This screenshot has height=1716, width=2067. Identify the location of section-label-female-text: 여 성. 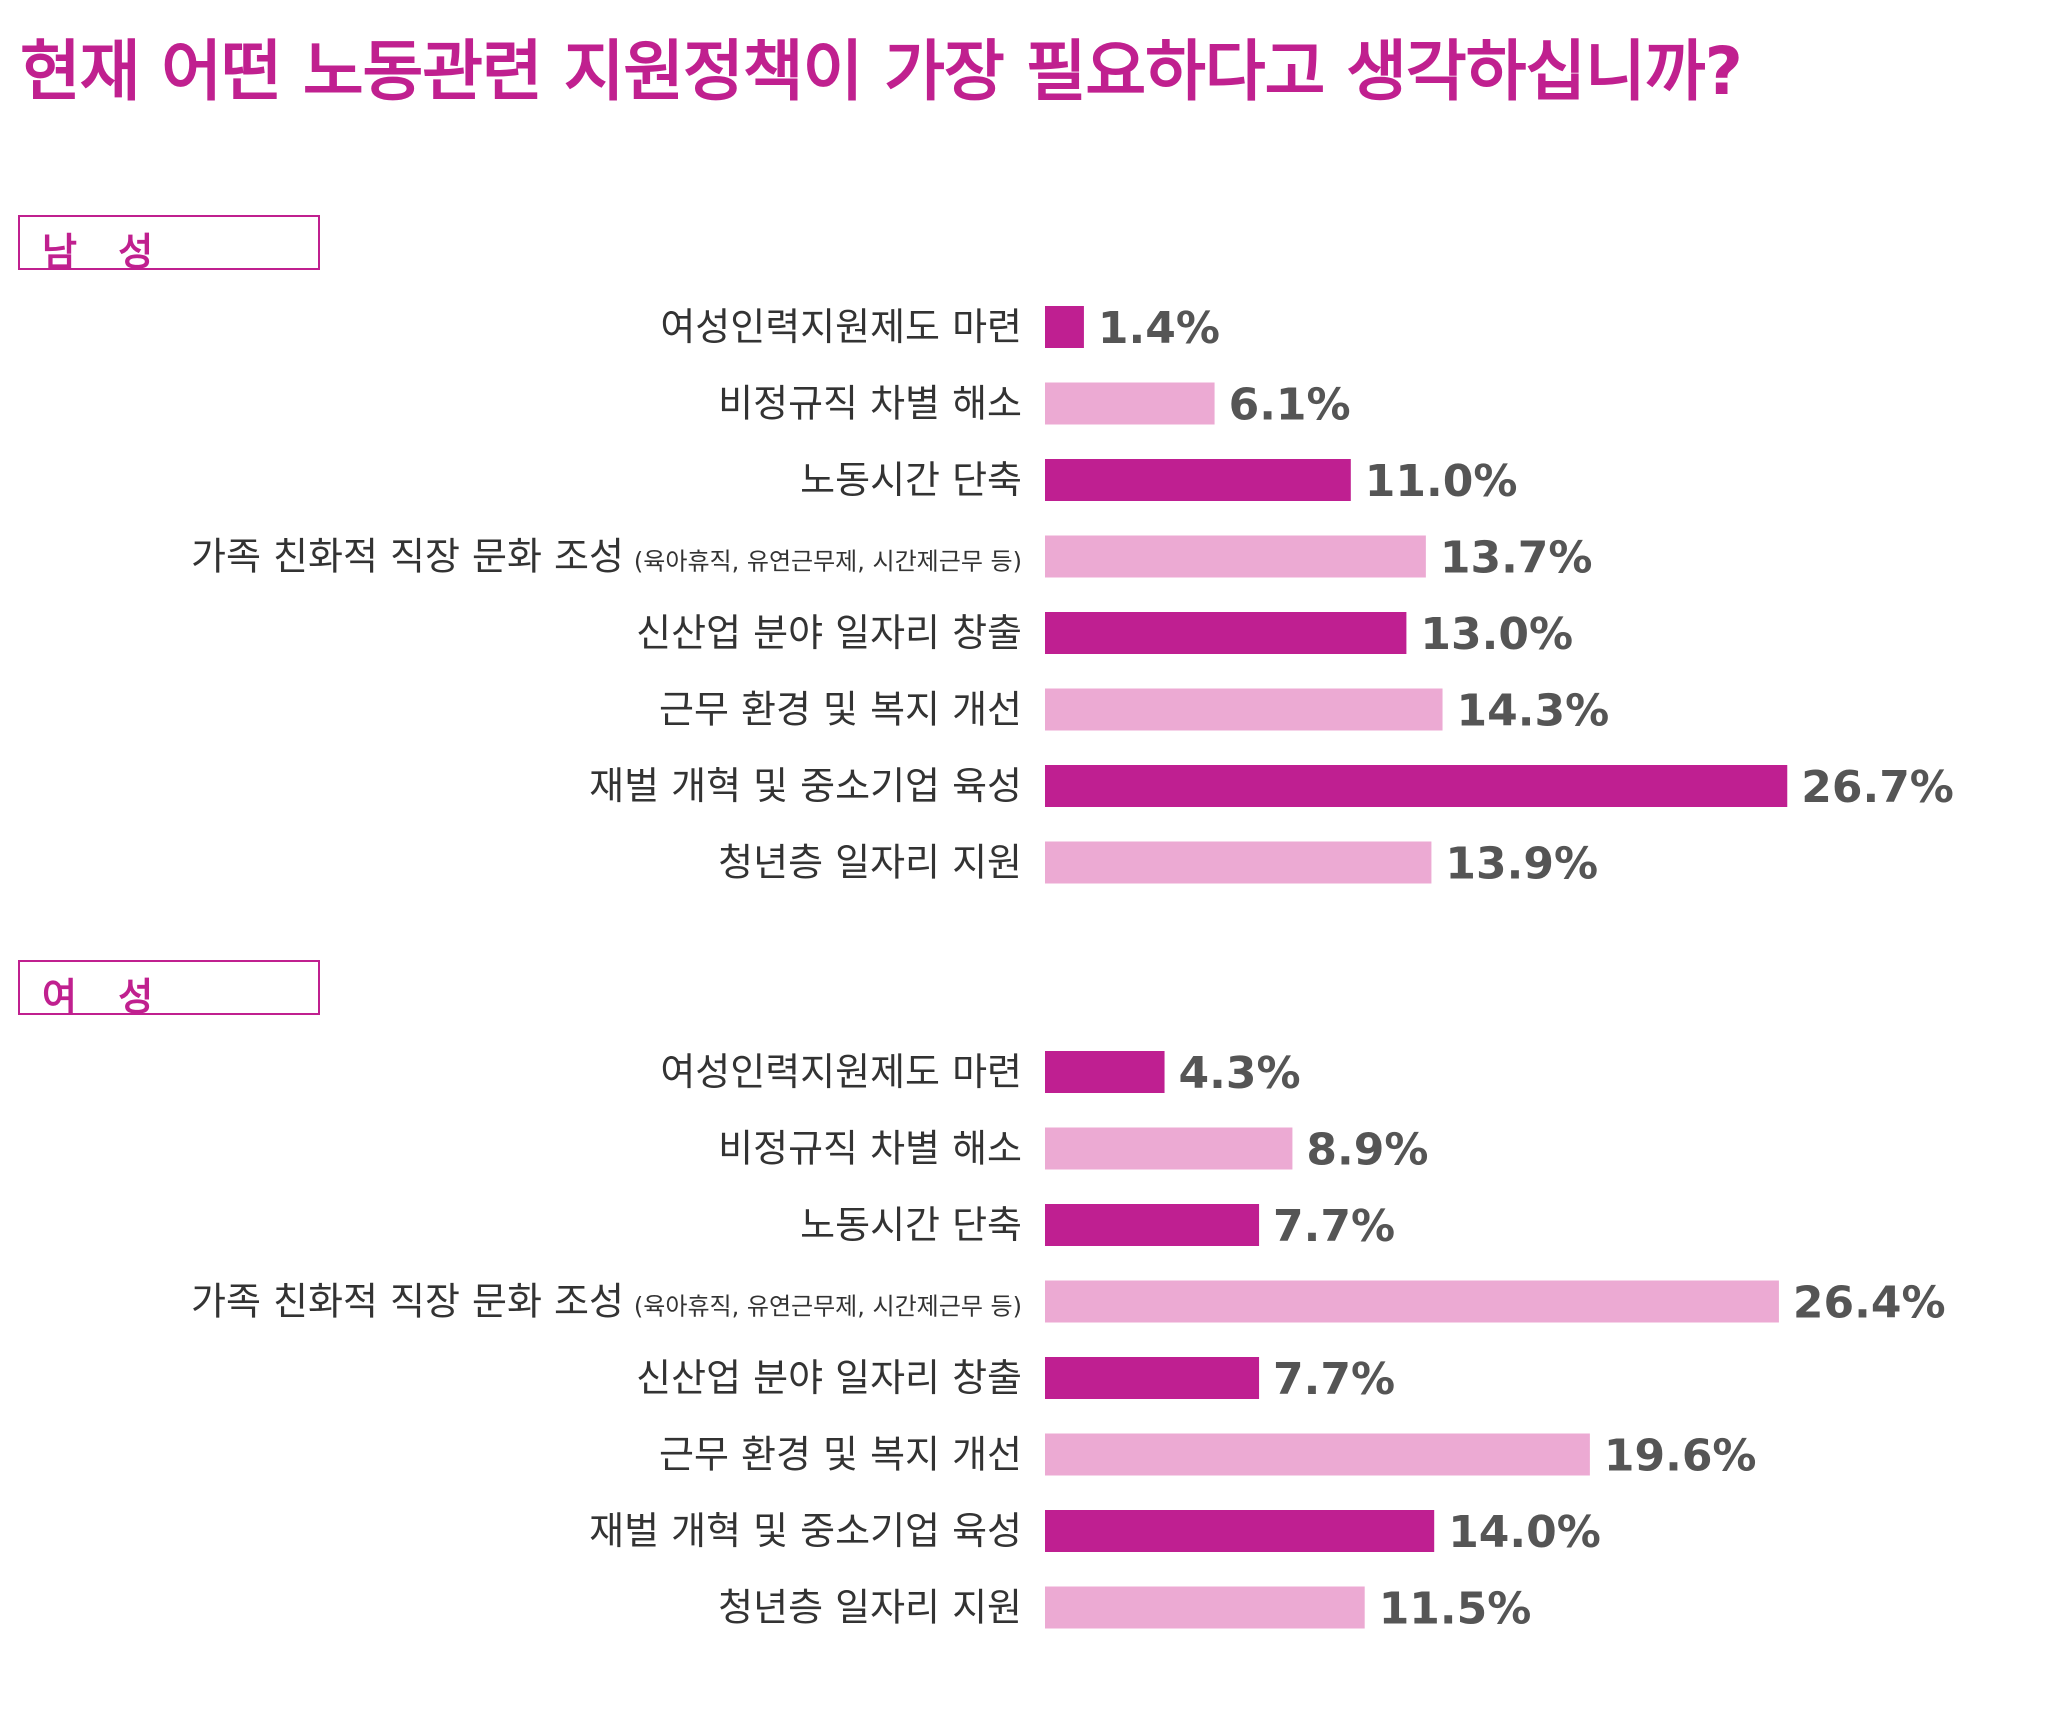
(105, 997).